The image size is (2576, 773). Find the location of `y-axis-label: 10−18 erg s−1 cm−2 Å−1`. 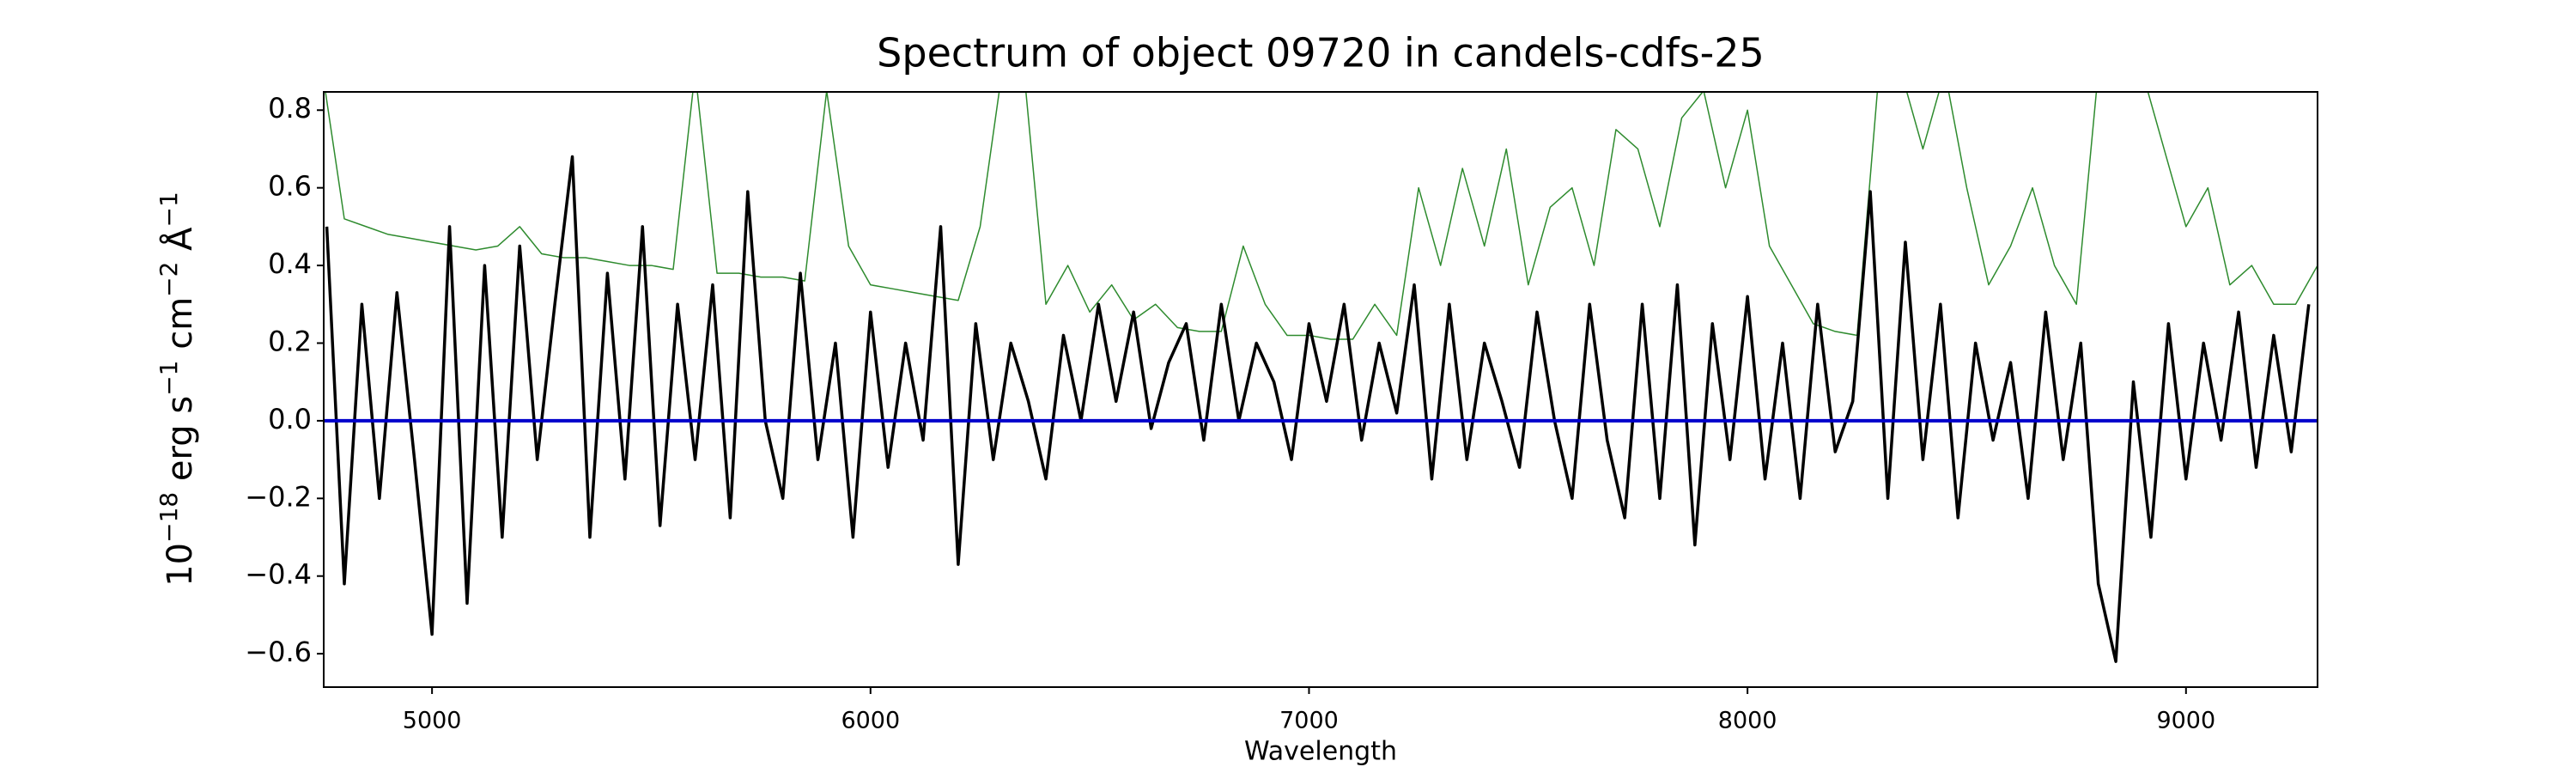

y-axis-label: 10−18 erg s−1 cm−2 Å−1 is located at coordinates (177, 389).